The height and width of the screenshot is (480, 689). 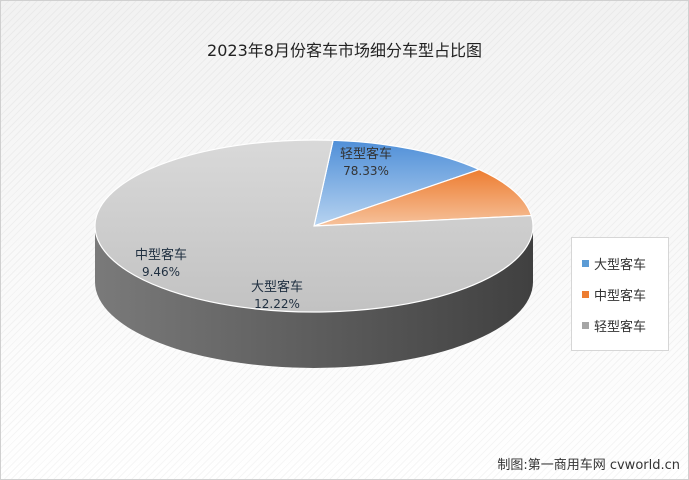 I want to click on legend-item: 大型客车, so click(x=614, y=263).